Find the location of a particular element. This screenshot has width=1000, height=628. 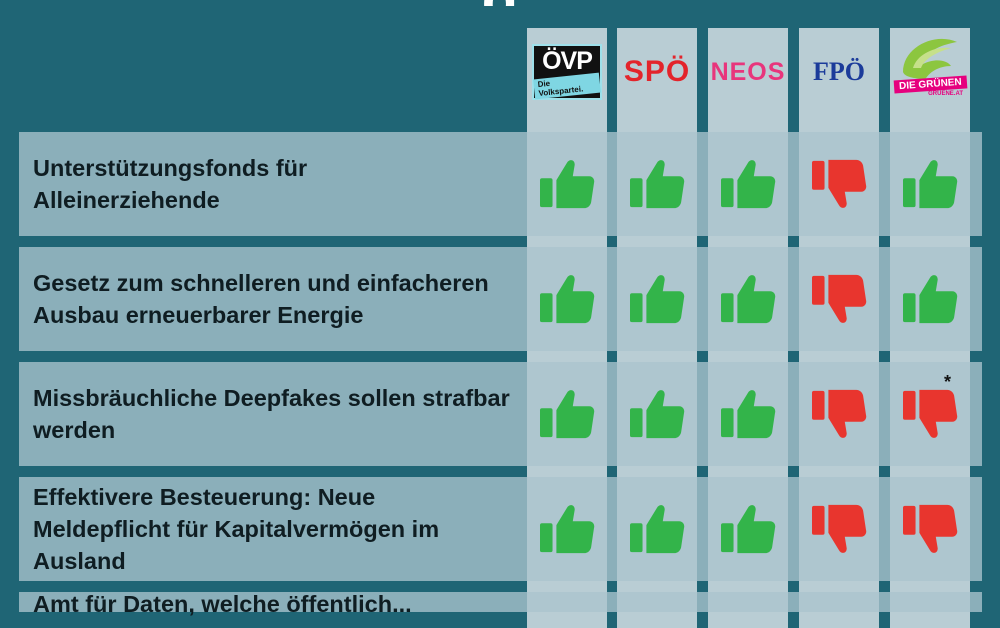

gruene-sunflower-icon is located at coordinates (930, 59).